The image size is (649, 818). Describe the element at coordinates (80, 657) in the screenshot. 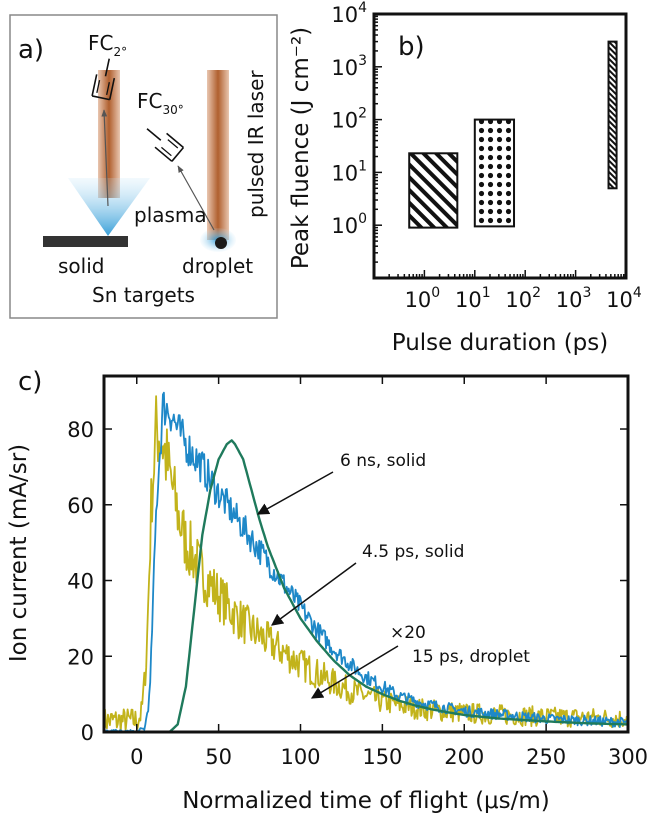

I see `panel-c-ytick-label: 20` at that location.